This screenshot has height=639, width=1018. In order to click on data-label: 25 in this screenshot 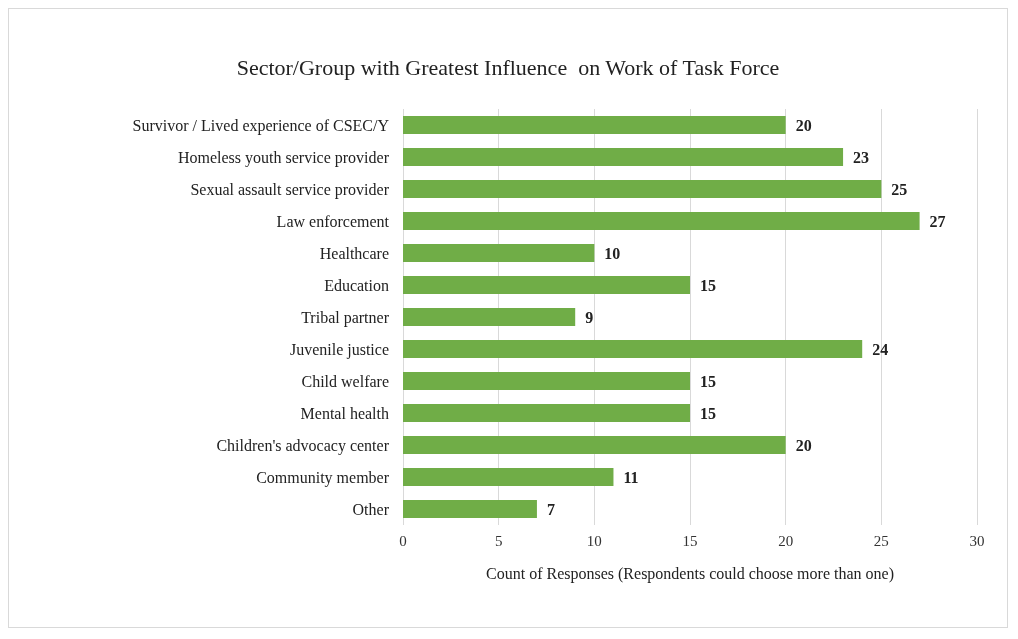, I will do `click(899, 189)`.